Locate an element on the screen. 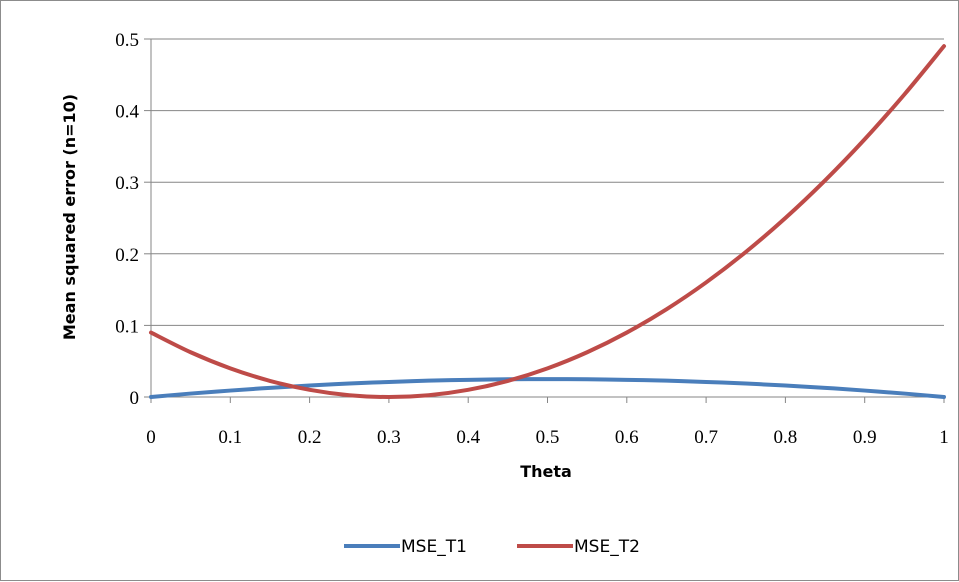 This screenshot has height=582, width=959. x-tick-label: 0.7 is located at coordinates (706, 437).